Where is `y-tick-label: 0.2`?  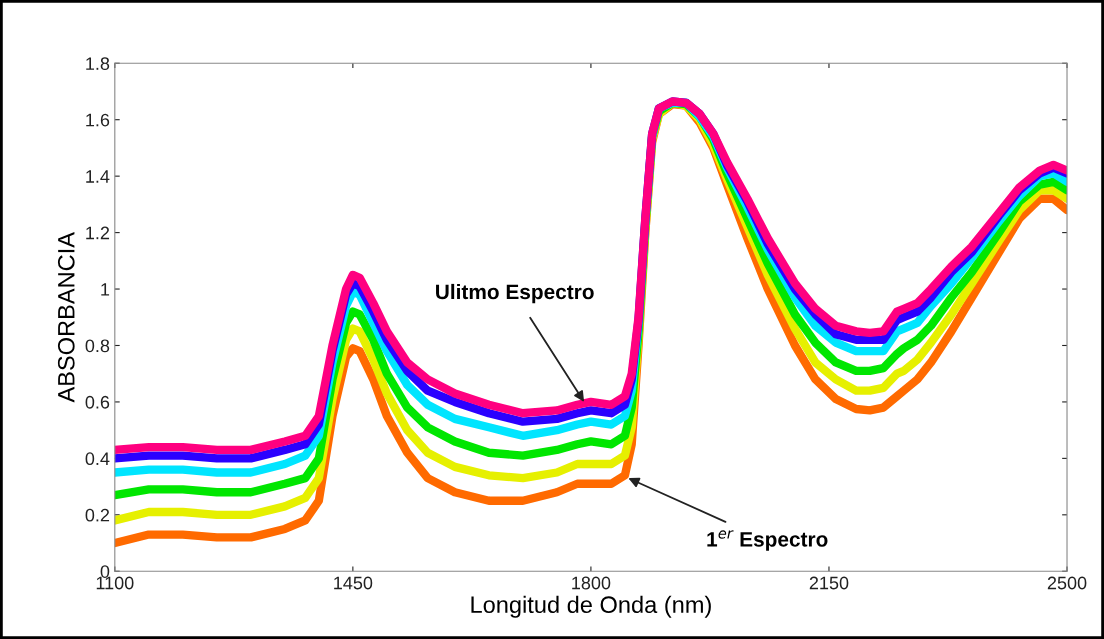
y-tick-label: 0.2 is located at coordinates (97, 515).